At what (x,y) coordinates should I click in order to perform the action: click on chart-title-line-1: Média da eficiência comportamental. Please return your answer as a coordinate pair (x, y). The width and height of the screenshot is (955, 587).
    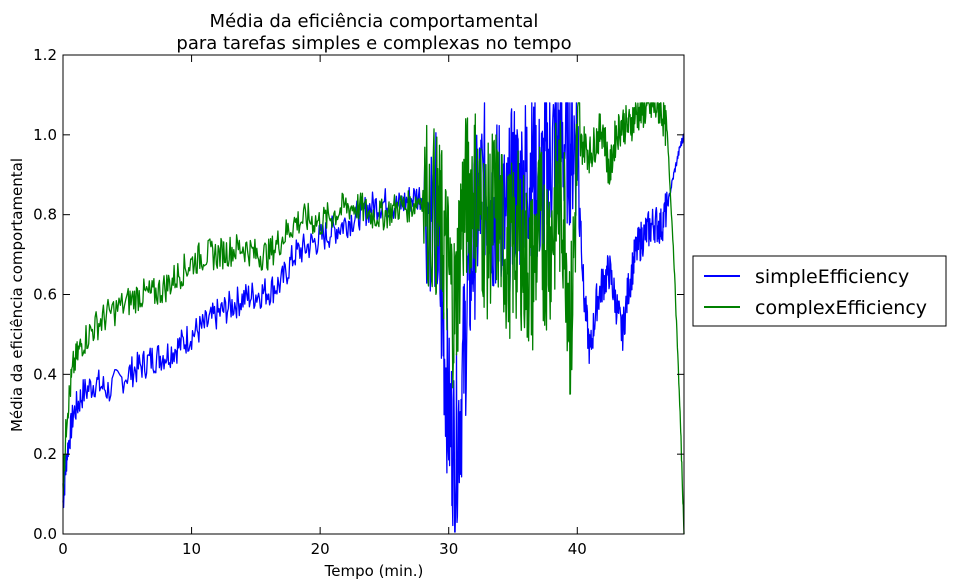
    Looking at the image, I should click on (374, 21).